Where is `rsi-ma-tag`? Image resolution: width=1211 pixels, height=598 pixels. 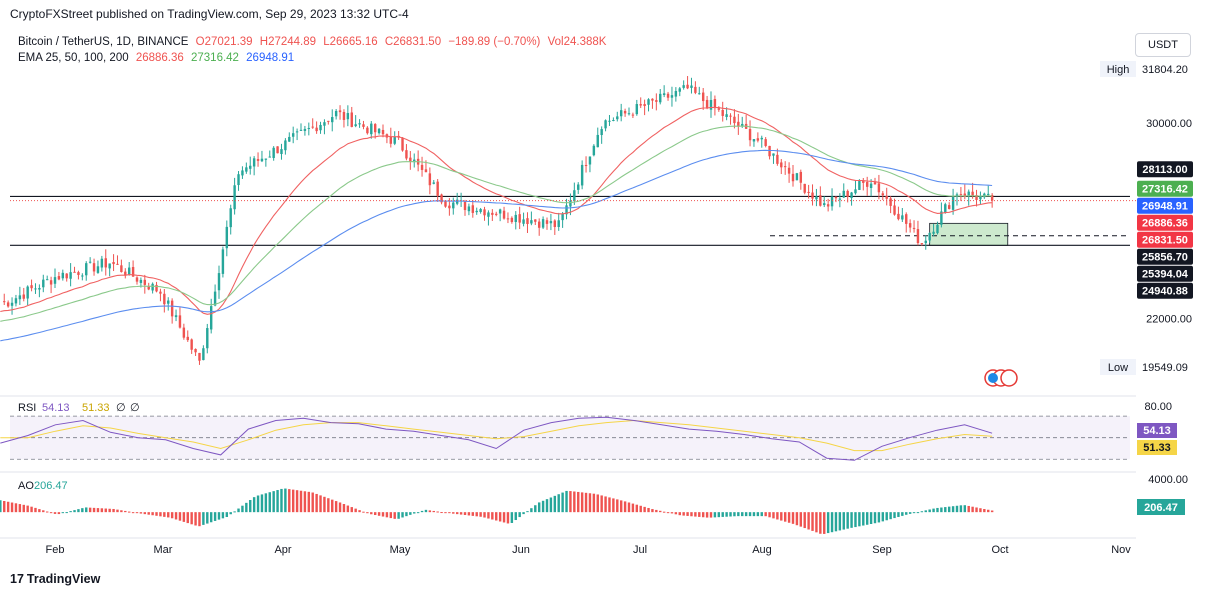
rsi-ma-tag is located at coordinates (1157, 447).